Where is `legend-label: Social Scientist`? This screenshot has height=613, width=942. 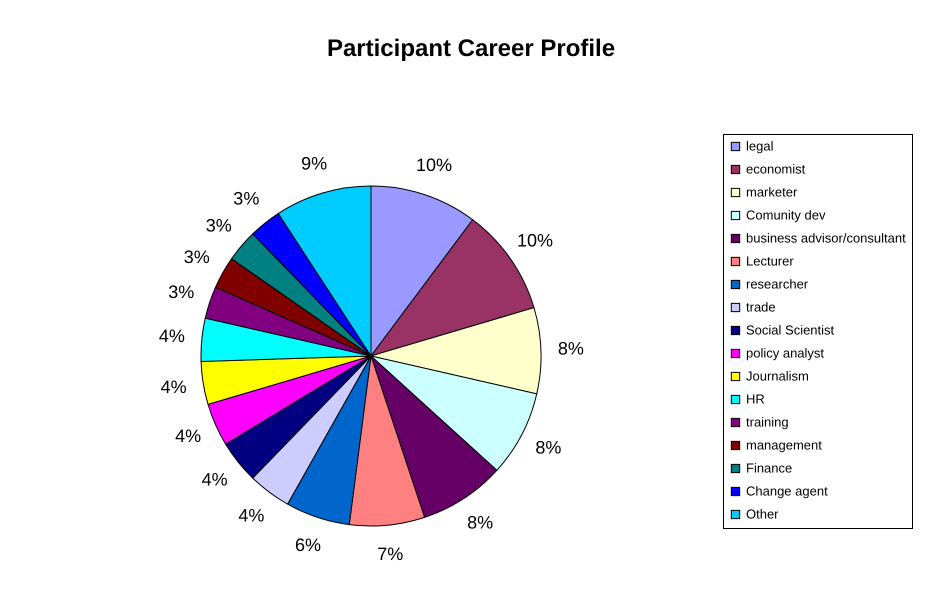 legend-label: Social Scientist is located at coordinates (790, 330).